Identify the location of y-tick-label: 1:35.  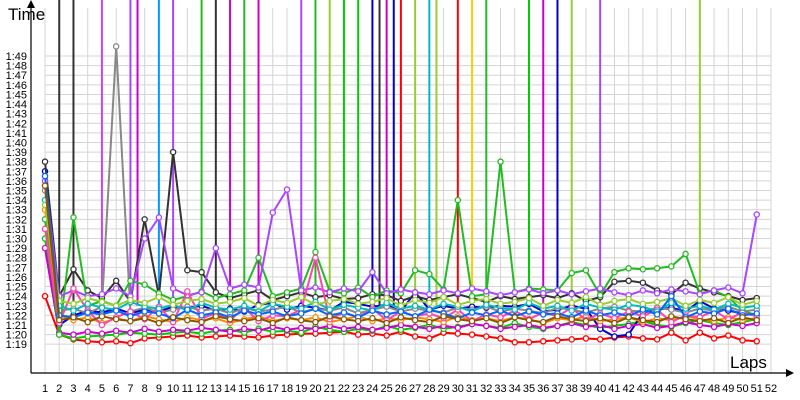
(16, 192).